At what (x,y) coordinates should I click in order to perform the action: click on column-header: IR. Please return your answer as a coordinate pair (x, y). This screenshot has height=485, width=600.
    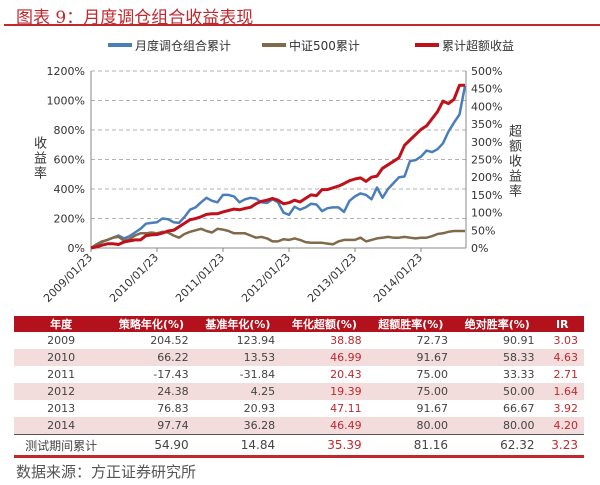
    Looking at the image, I should click on (562, 324).